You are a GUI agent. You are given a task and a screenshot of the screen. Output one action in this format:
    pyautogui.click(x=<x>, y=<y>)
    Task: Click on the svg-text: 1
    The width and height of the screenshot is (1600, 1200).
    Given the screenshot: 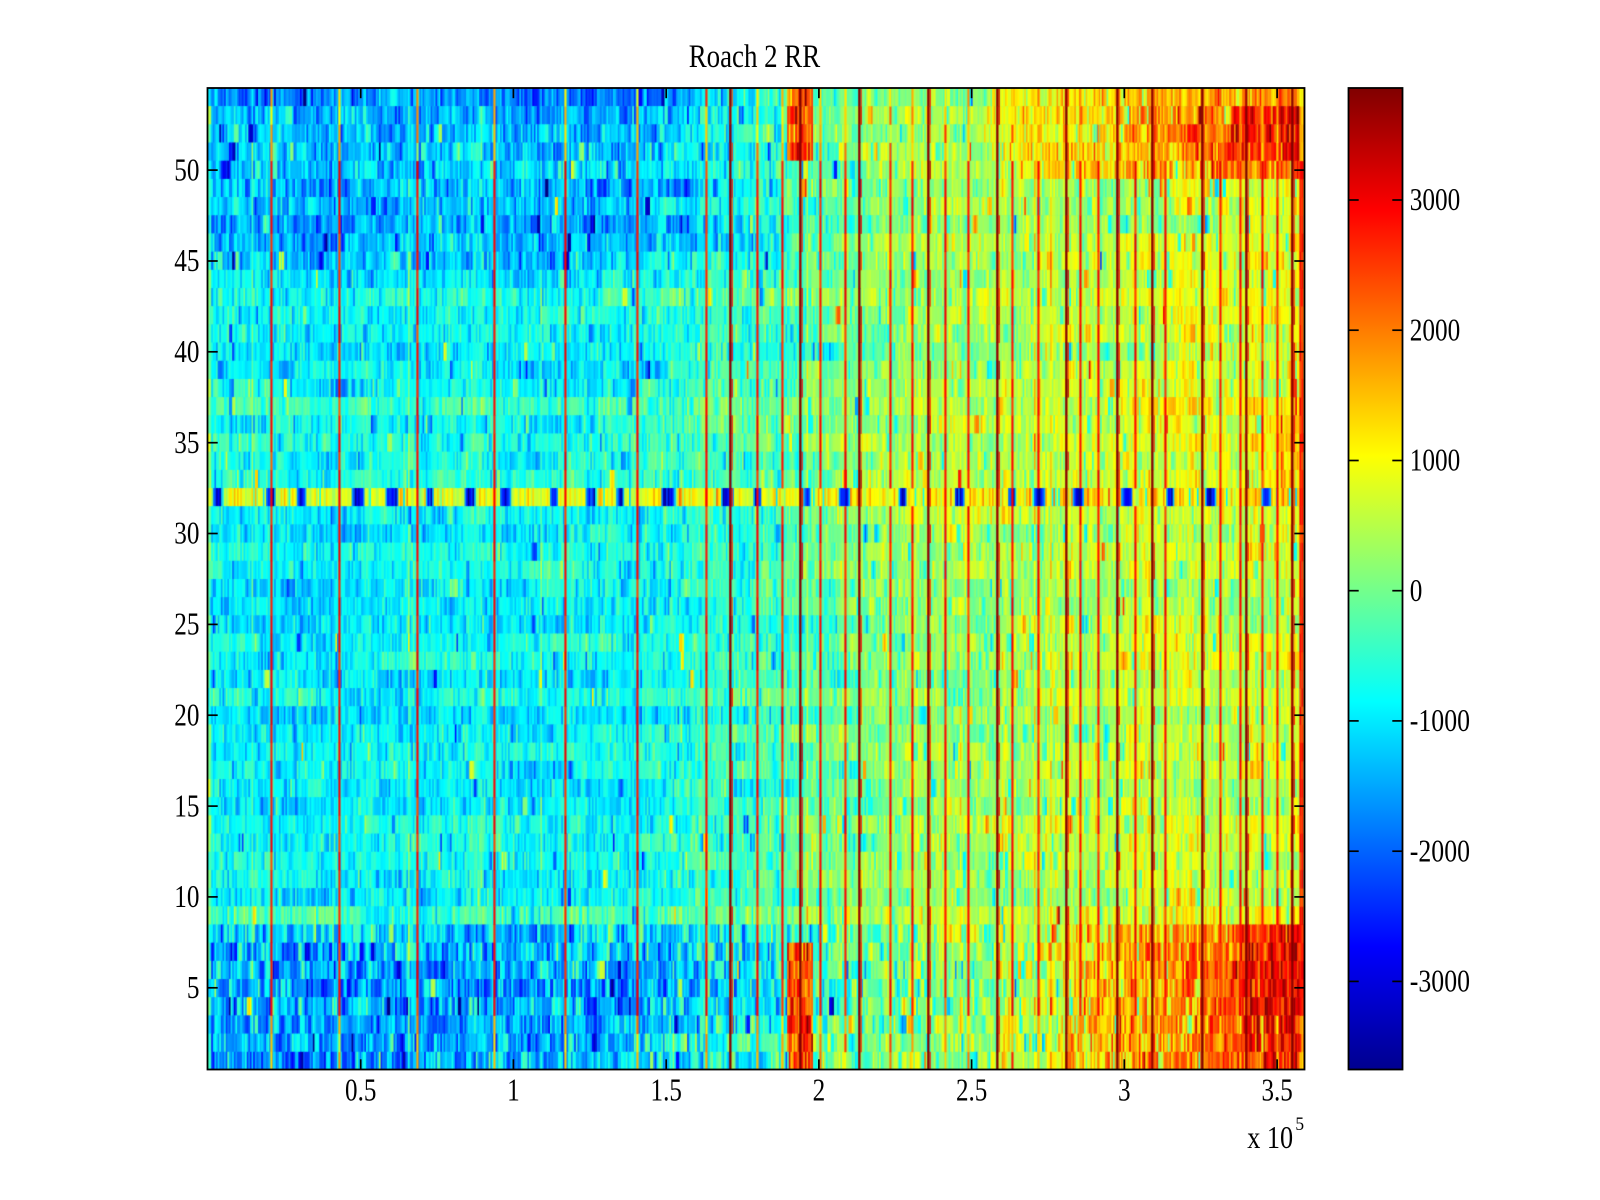 What is the action you would take?
    pyautogui.click(x=513, y=1090)
    